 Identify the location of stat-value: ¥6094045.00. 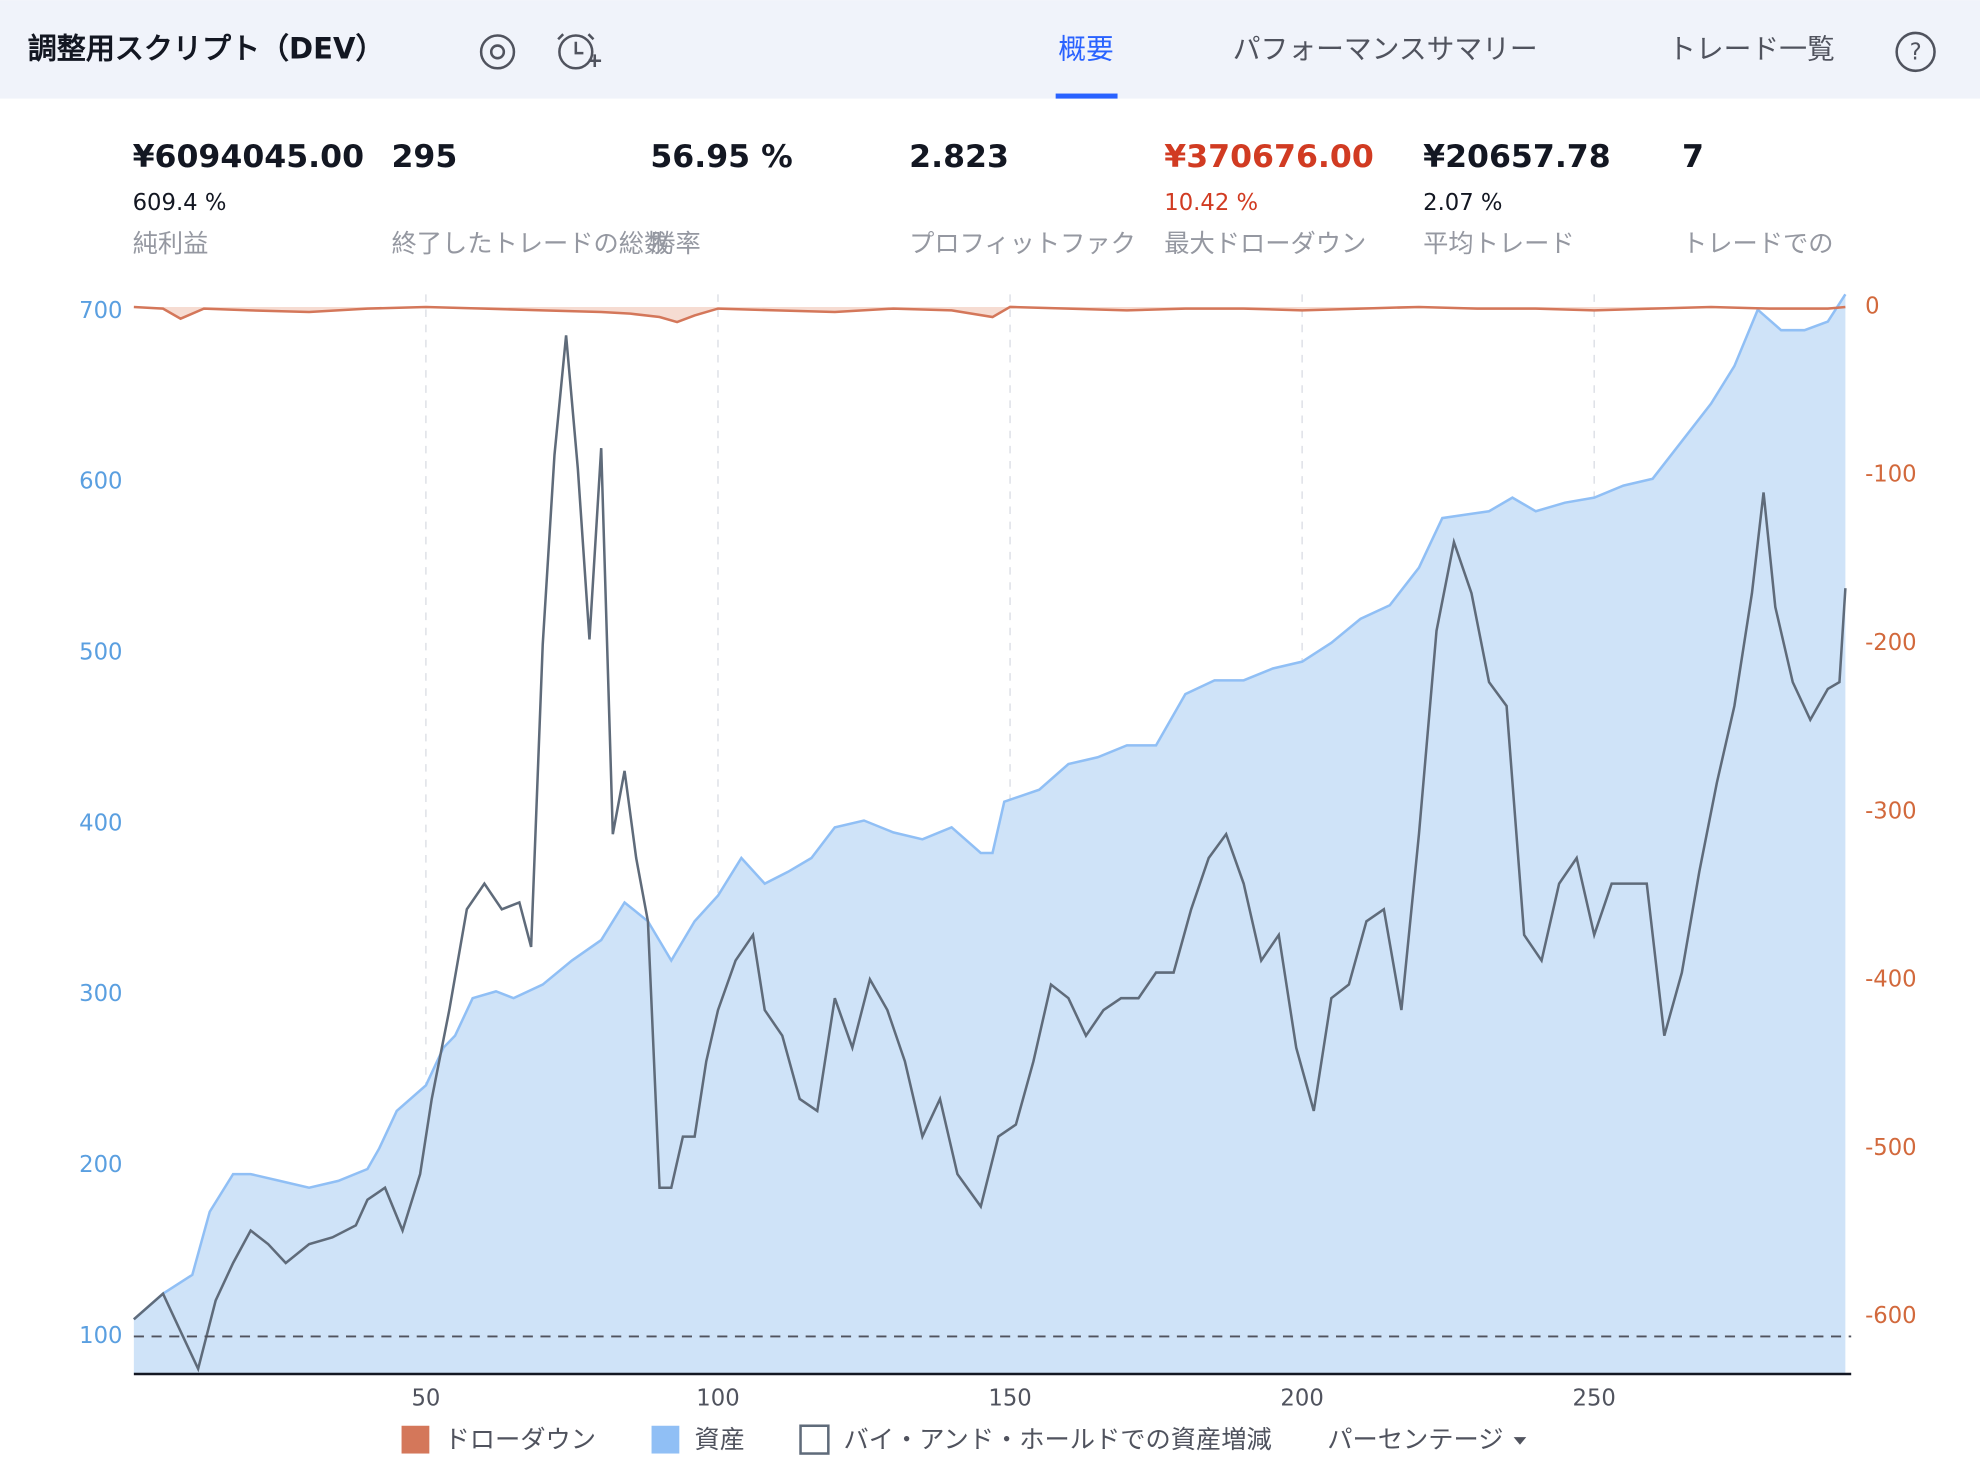
(248, 157).